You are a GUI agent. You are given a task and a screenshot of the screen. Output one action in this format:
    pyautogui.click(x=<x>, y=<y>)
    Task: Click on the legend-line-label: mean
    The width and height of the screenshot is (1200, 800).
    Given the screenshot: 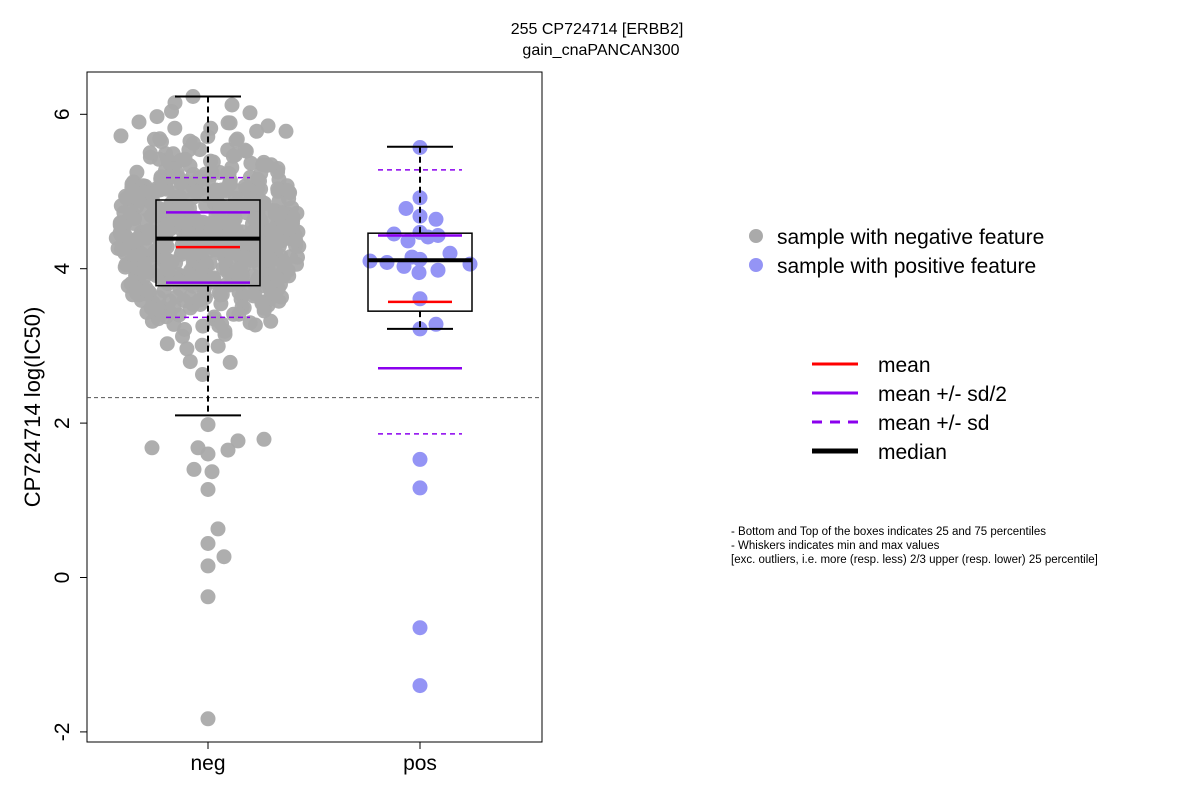 What is the action you would take?
    pyautogui.click(x=904, y=365)
    